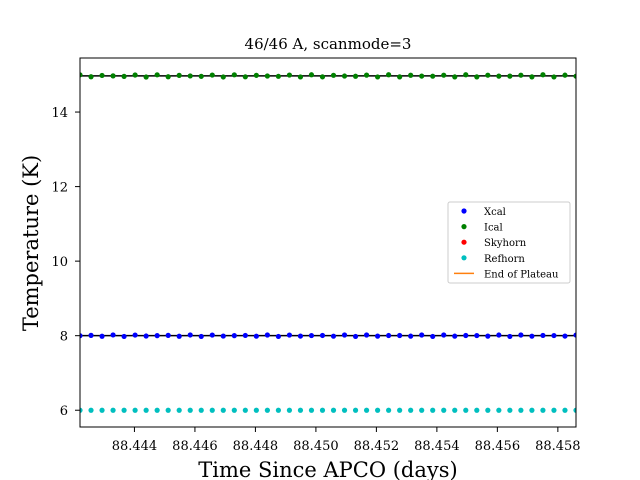 The image size is (640, 480). I want to click on legend-label-xcal: Xcal, so click(495, 212).